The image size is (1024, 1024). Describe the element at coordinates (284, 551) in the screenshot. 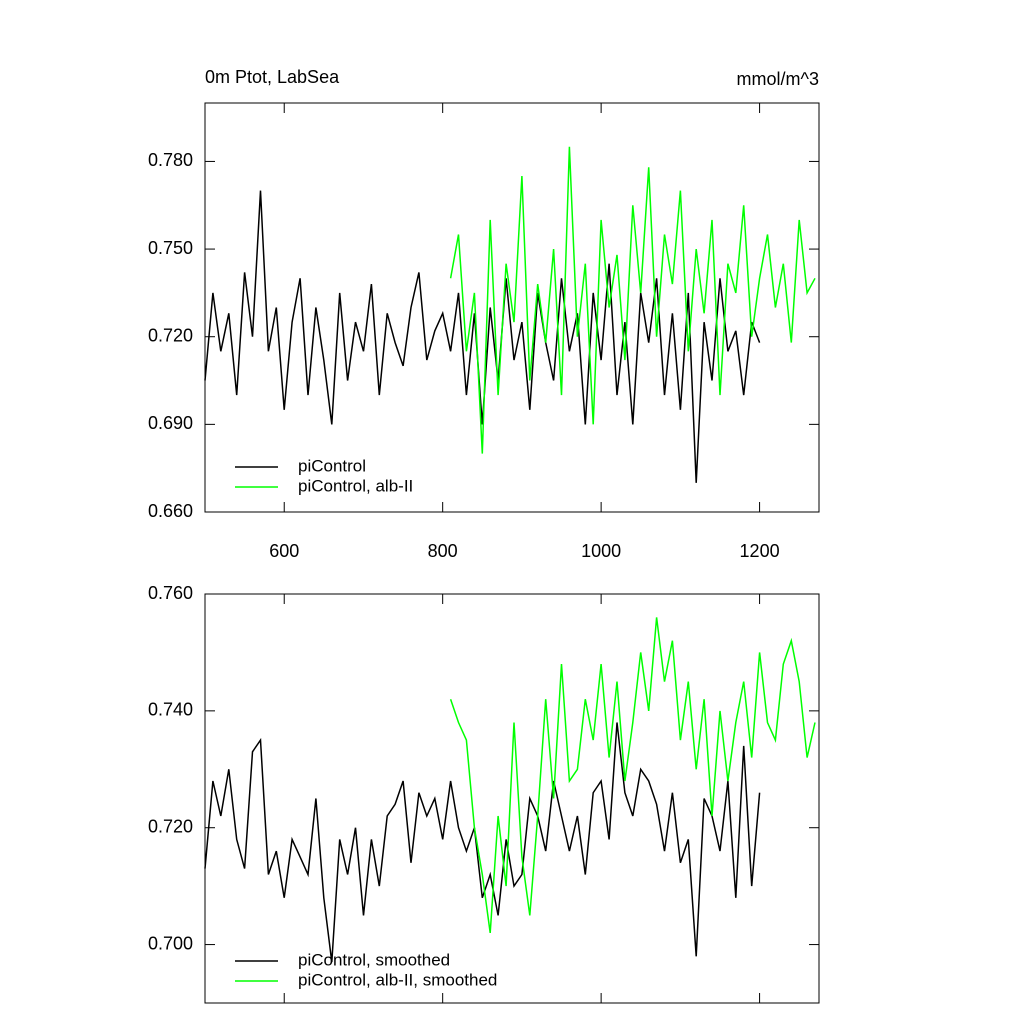

I see `x-tick-label: 600` at that location.